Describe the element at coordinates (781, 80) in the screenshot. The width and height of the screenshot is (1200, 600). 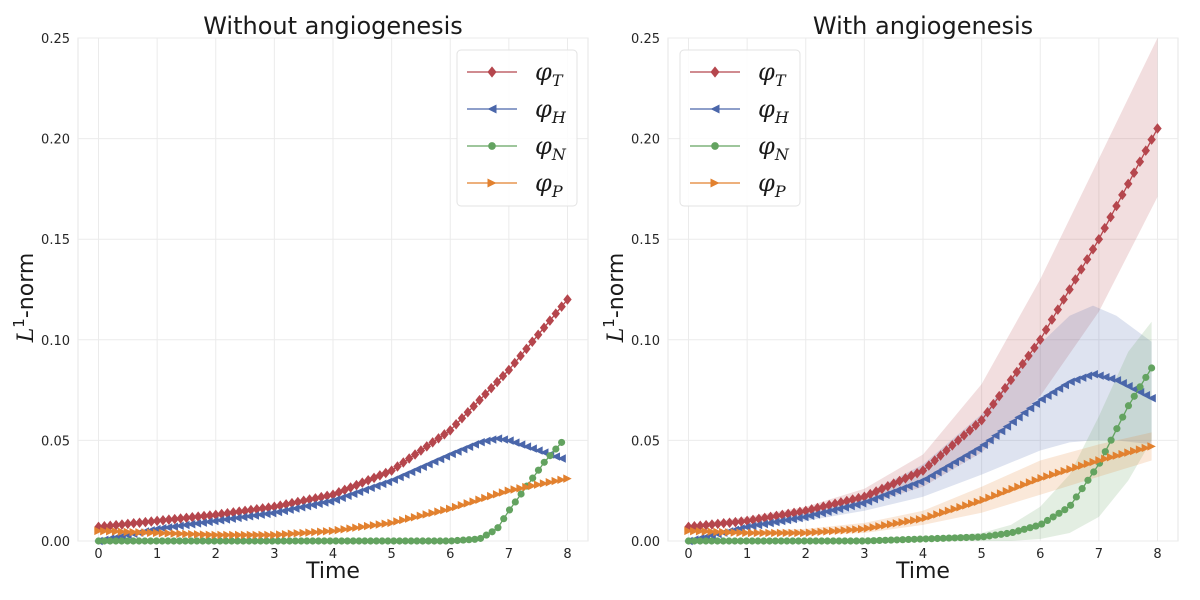
I see `legend-label-subscript: T` at that location.